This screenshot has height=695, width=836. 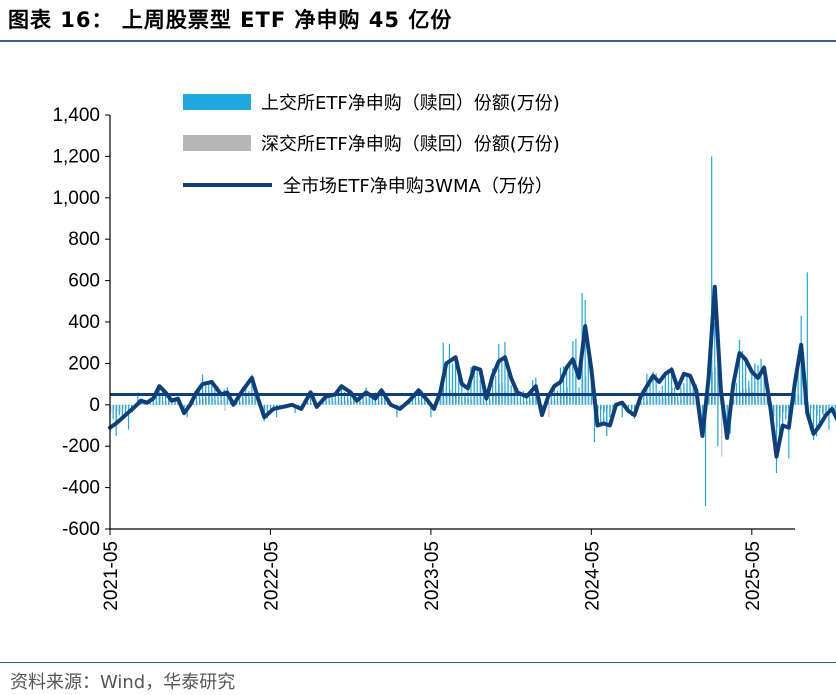 I want to click on x-tick-label: 2024-05, so click(x=592, y=576).